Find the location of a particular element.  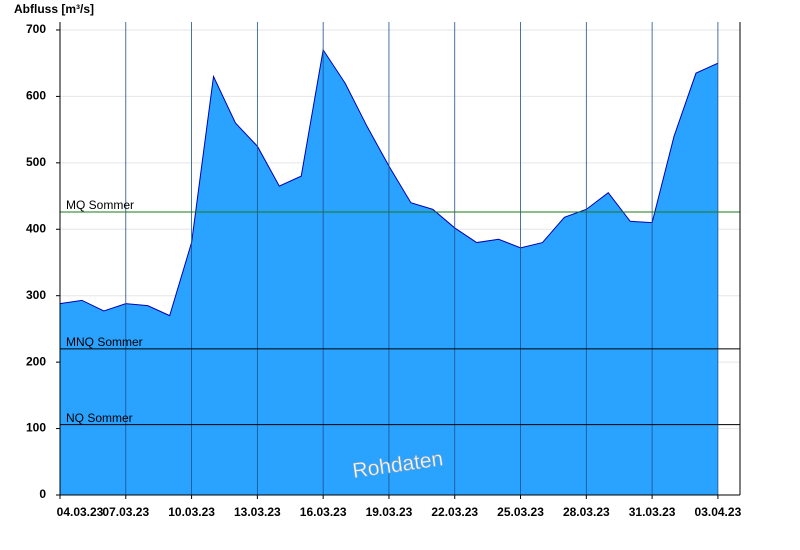

y-tick-label: 100 is located at coordinates (36, 428).